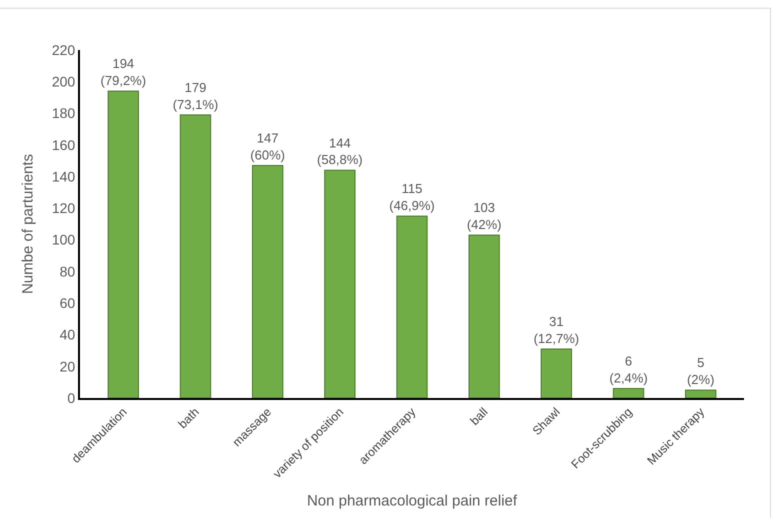  Describe the element at coordinates (68, 271) in the screenshot. I see `y-tick-label: 80` at that location.